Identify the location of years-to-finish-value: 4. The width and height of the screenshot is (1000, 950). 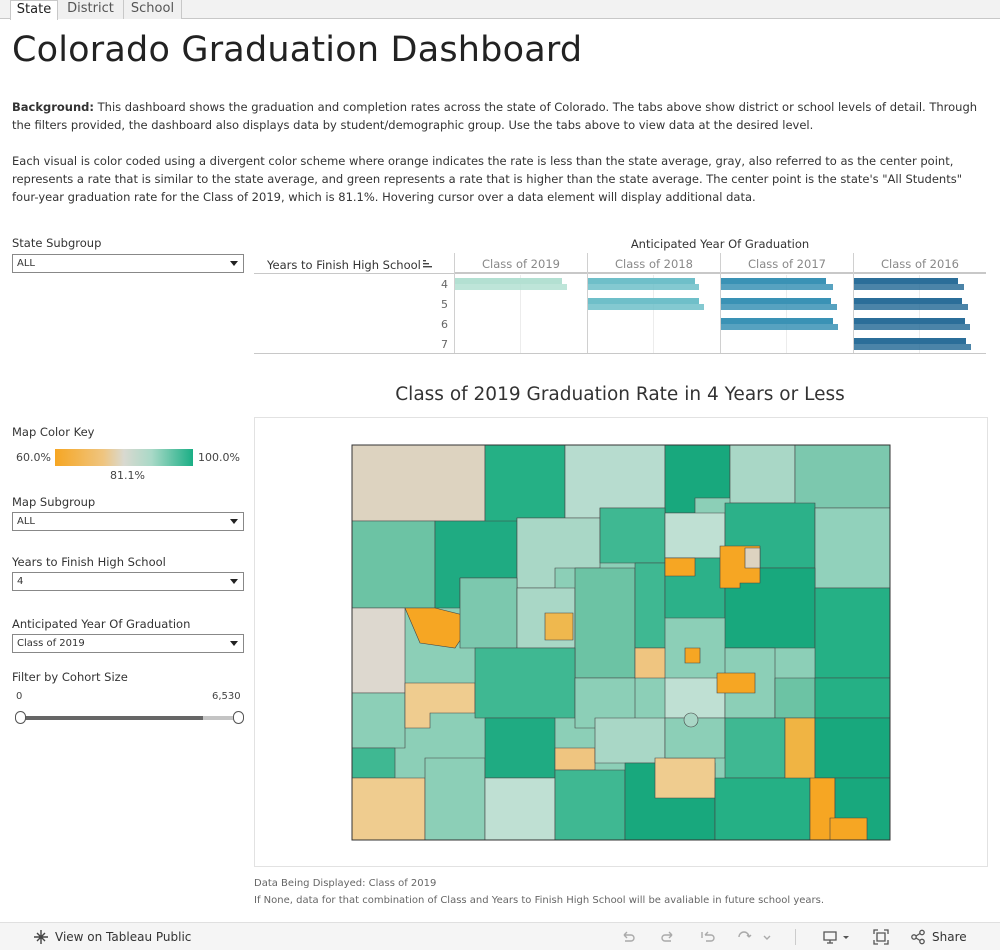
(20, 581).